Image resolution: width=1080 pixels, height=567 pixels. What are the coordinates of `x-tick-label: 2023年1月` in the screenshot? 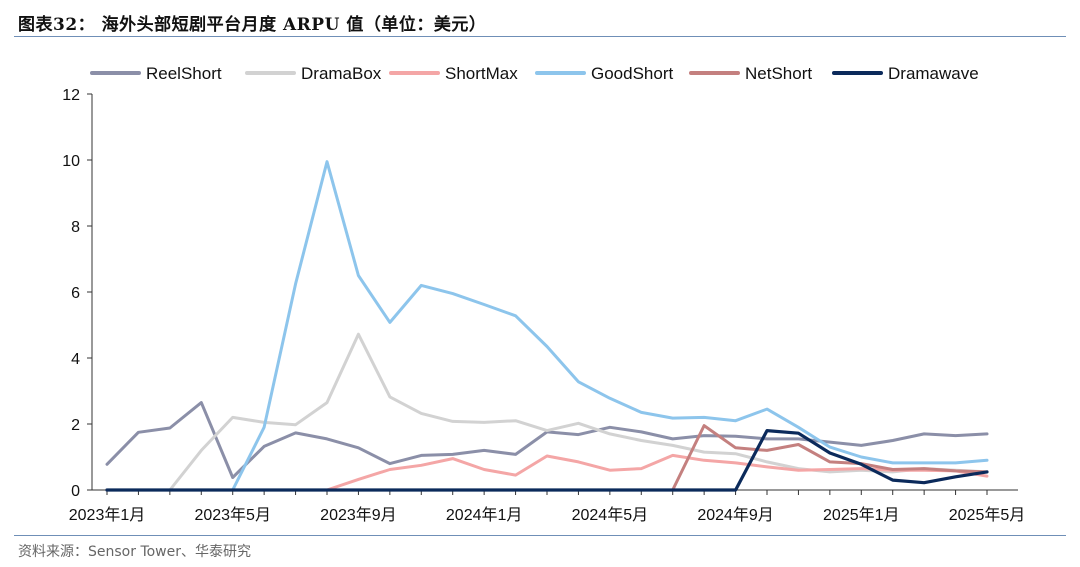 It's located at (107, 515).